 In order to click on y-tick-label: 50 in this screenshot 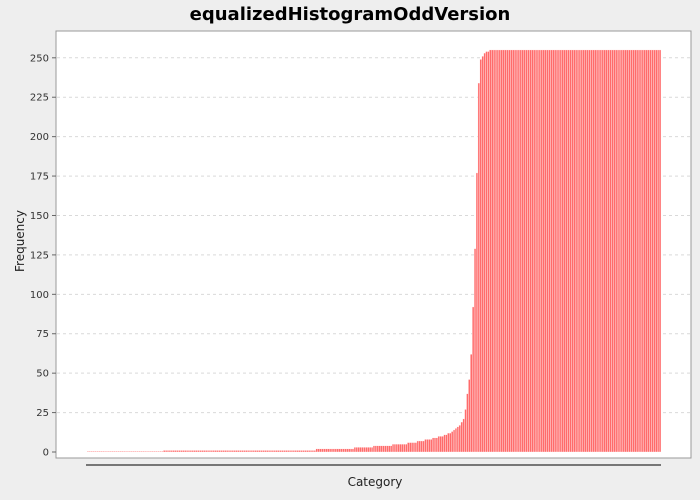, I will do `click(42, 374)`.